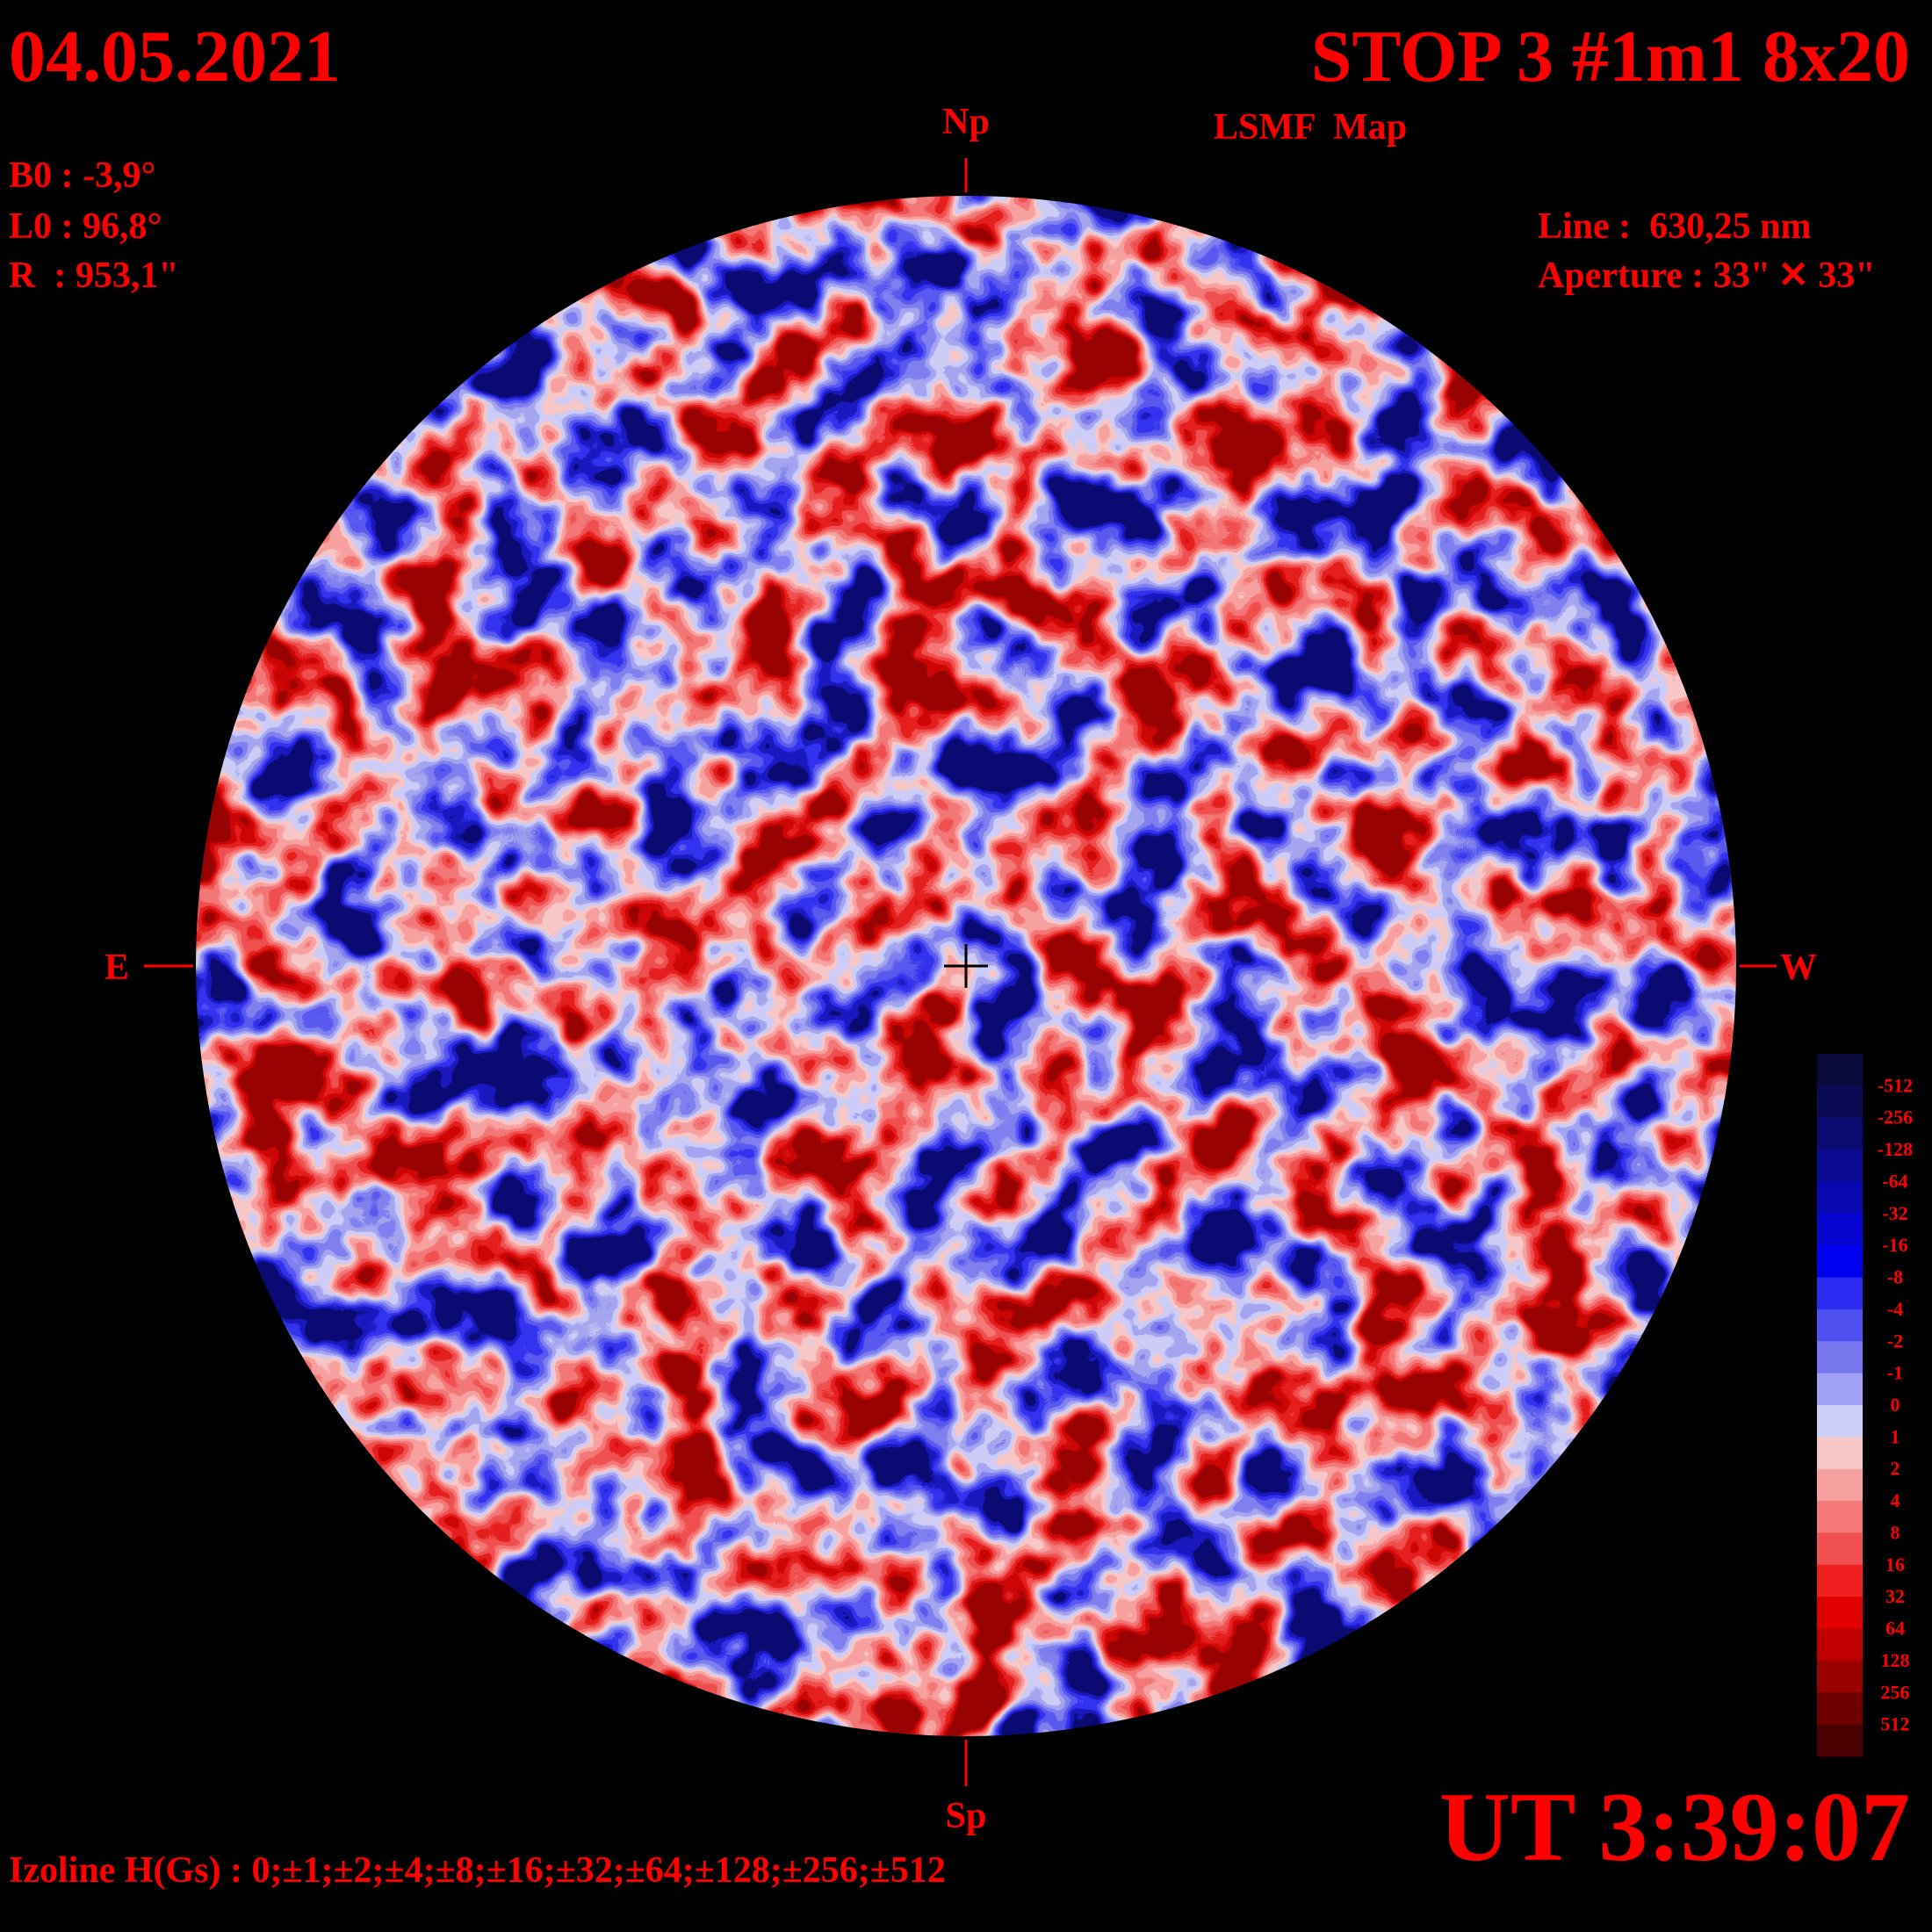 This screenshot has width=1932, height=1932. What do you see at coordinates (1896, 1436) in the screenshot?
I see `colorbar-label: 1` at bounding box center [1896, 1436].